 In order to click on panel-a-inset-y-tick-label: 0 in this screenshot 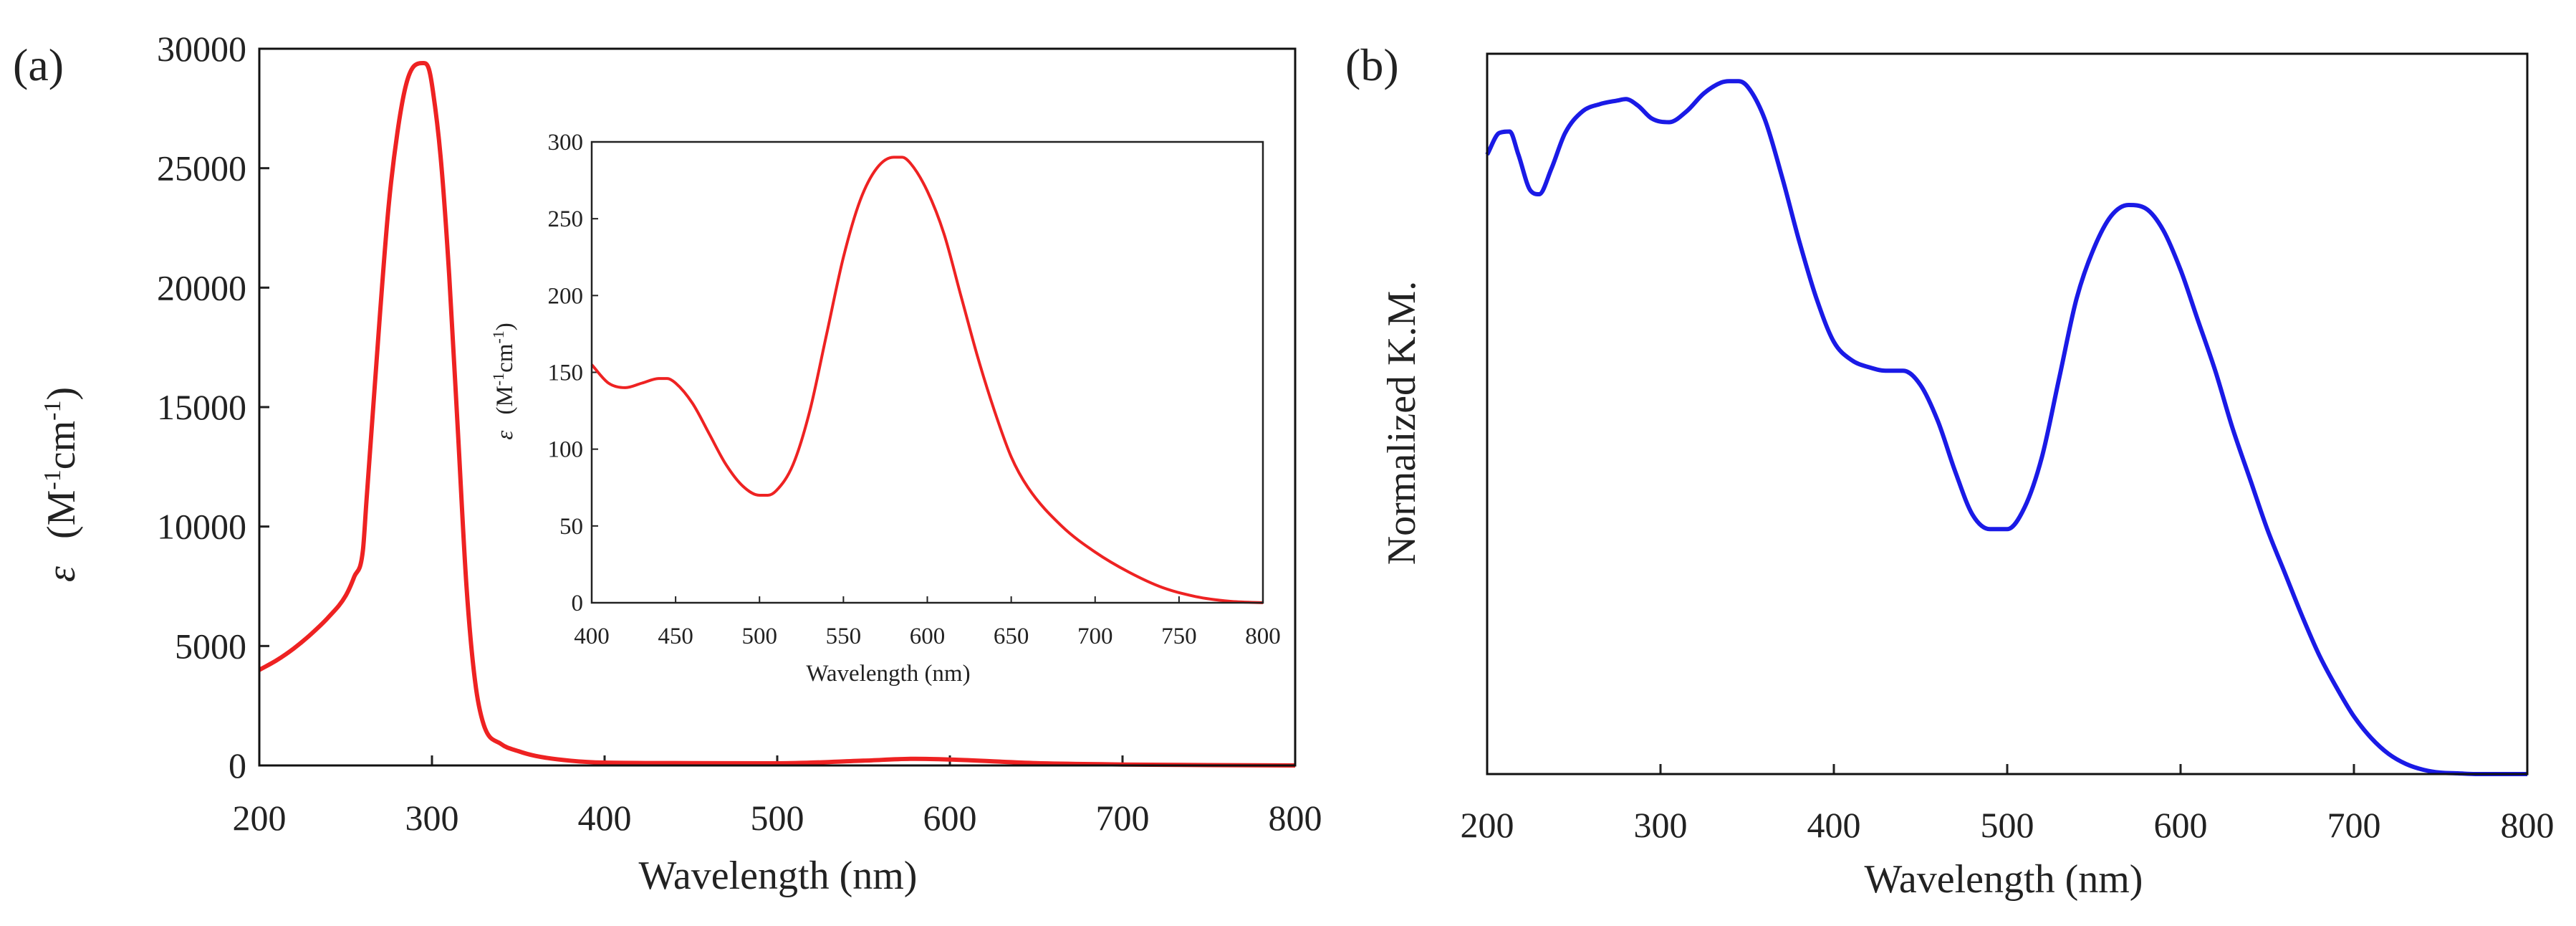, I will do `click(578, 603)`.